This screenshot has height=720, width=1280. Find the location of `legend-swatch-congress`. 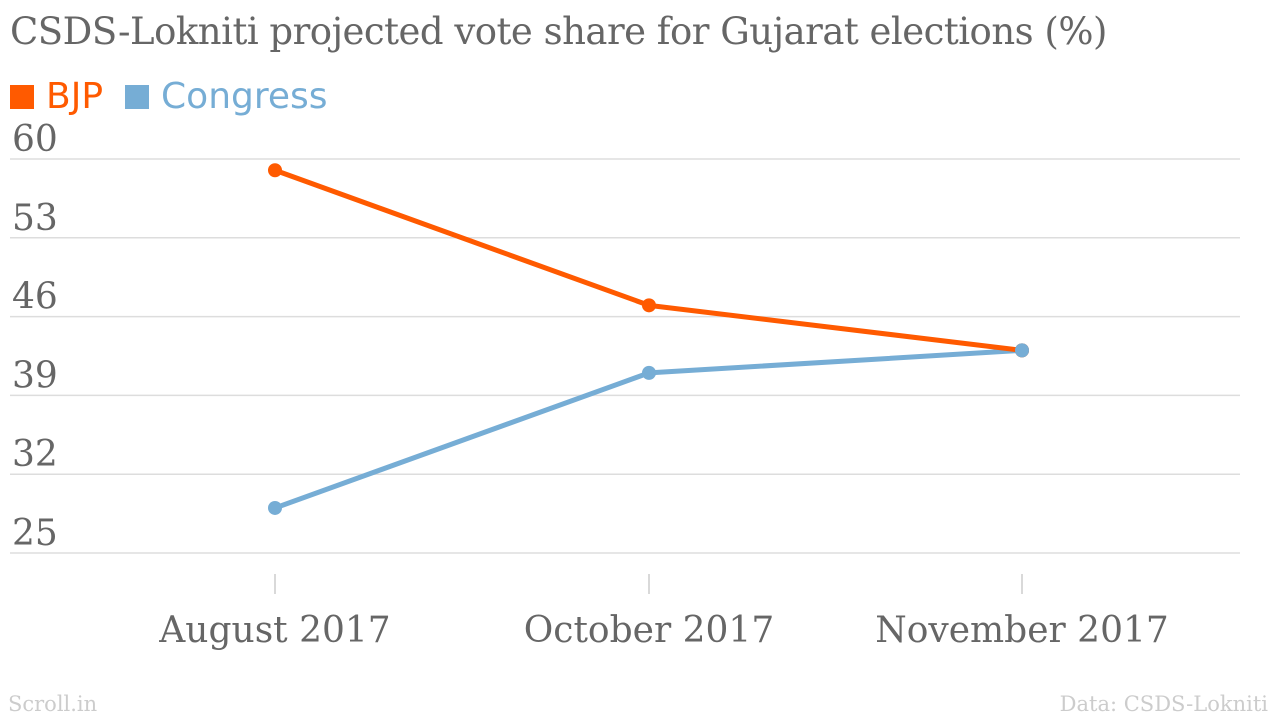

legend-swatch-congress is located at coordinates (137, 96).